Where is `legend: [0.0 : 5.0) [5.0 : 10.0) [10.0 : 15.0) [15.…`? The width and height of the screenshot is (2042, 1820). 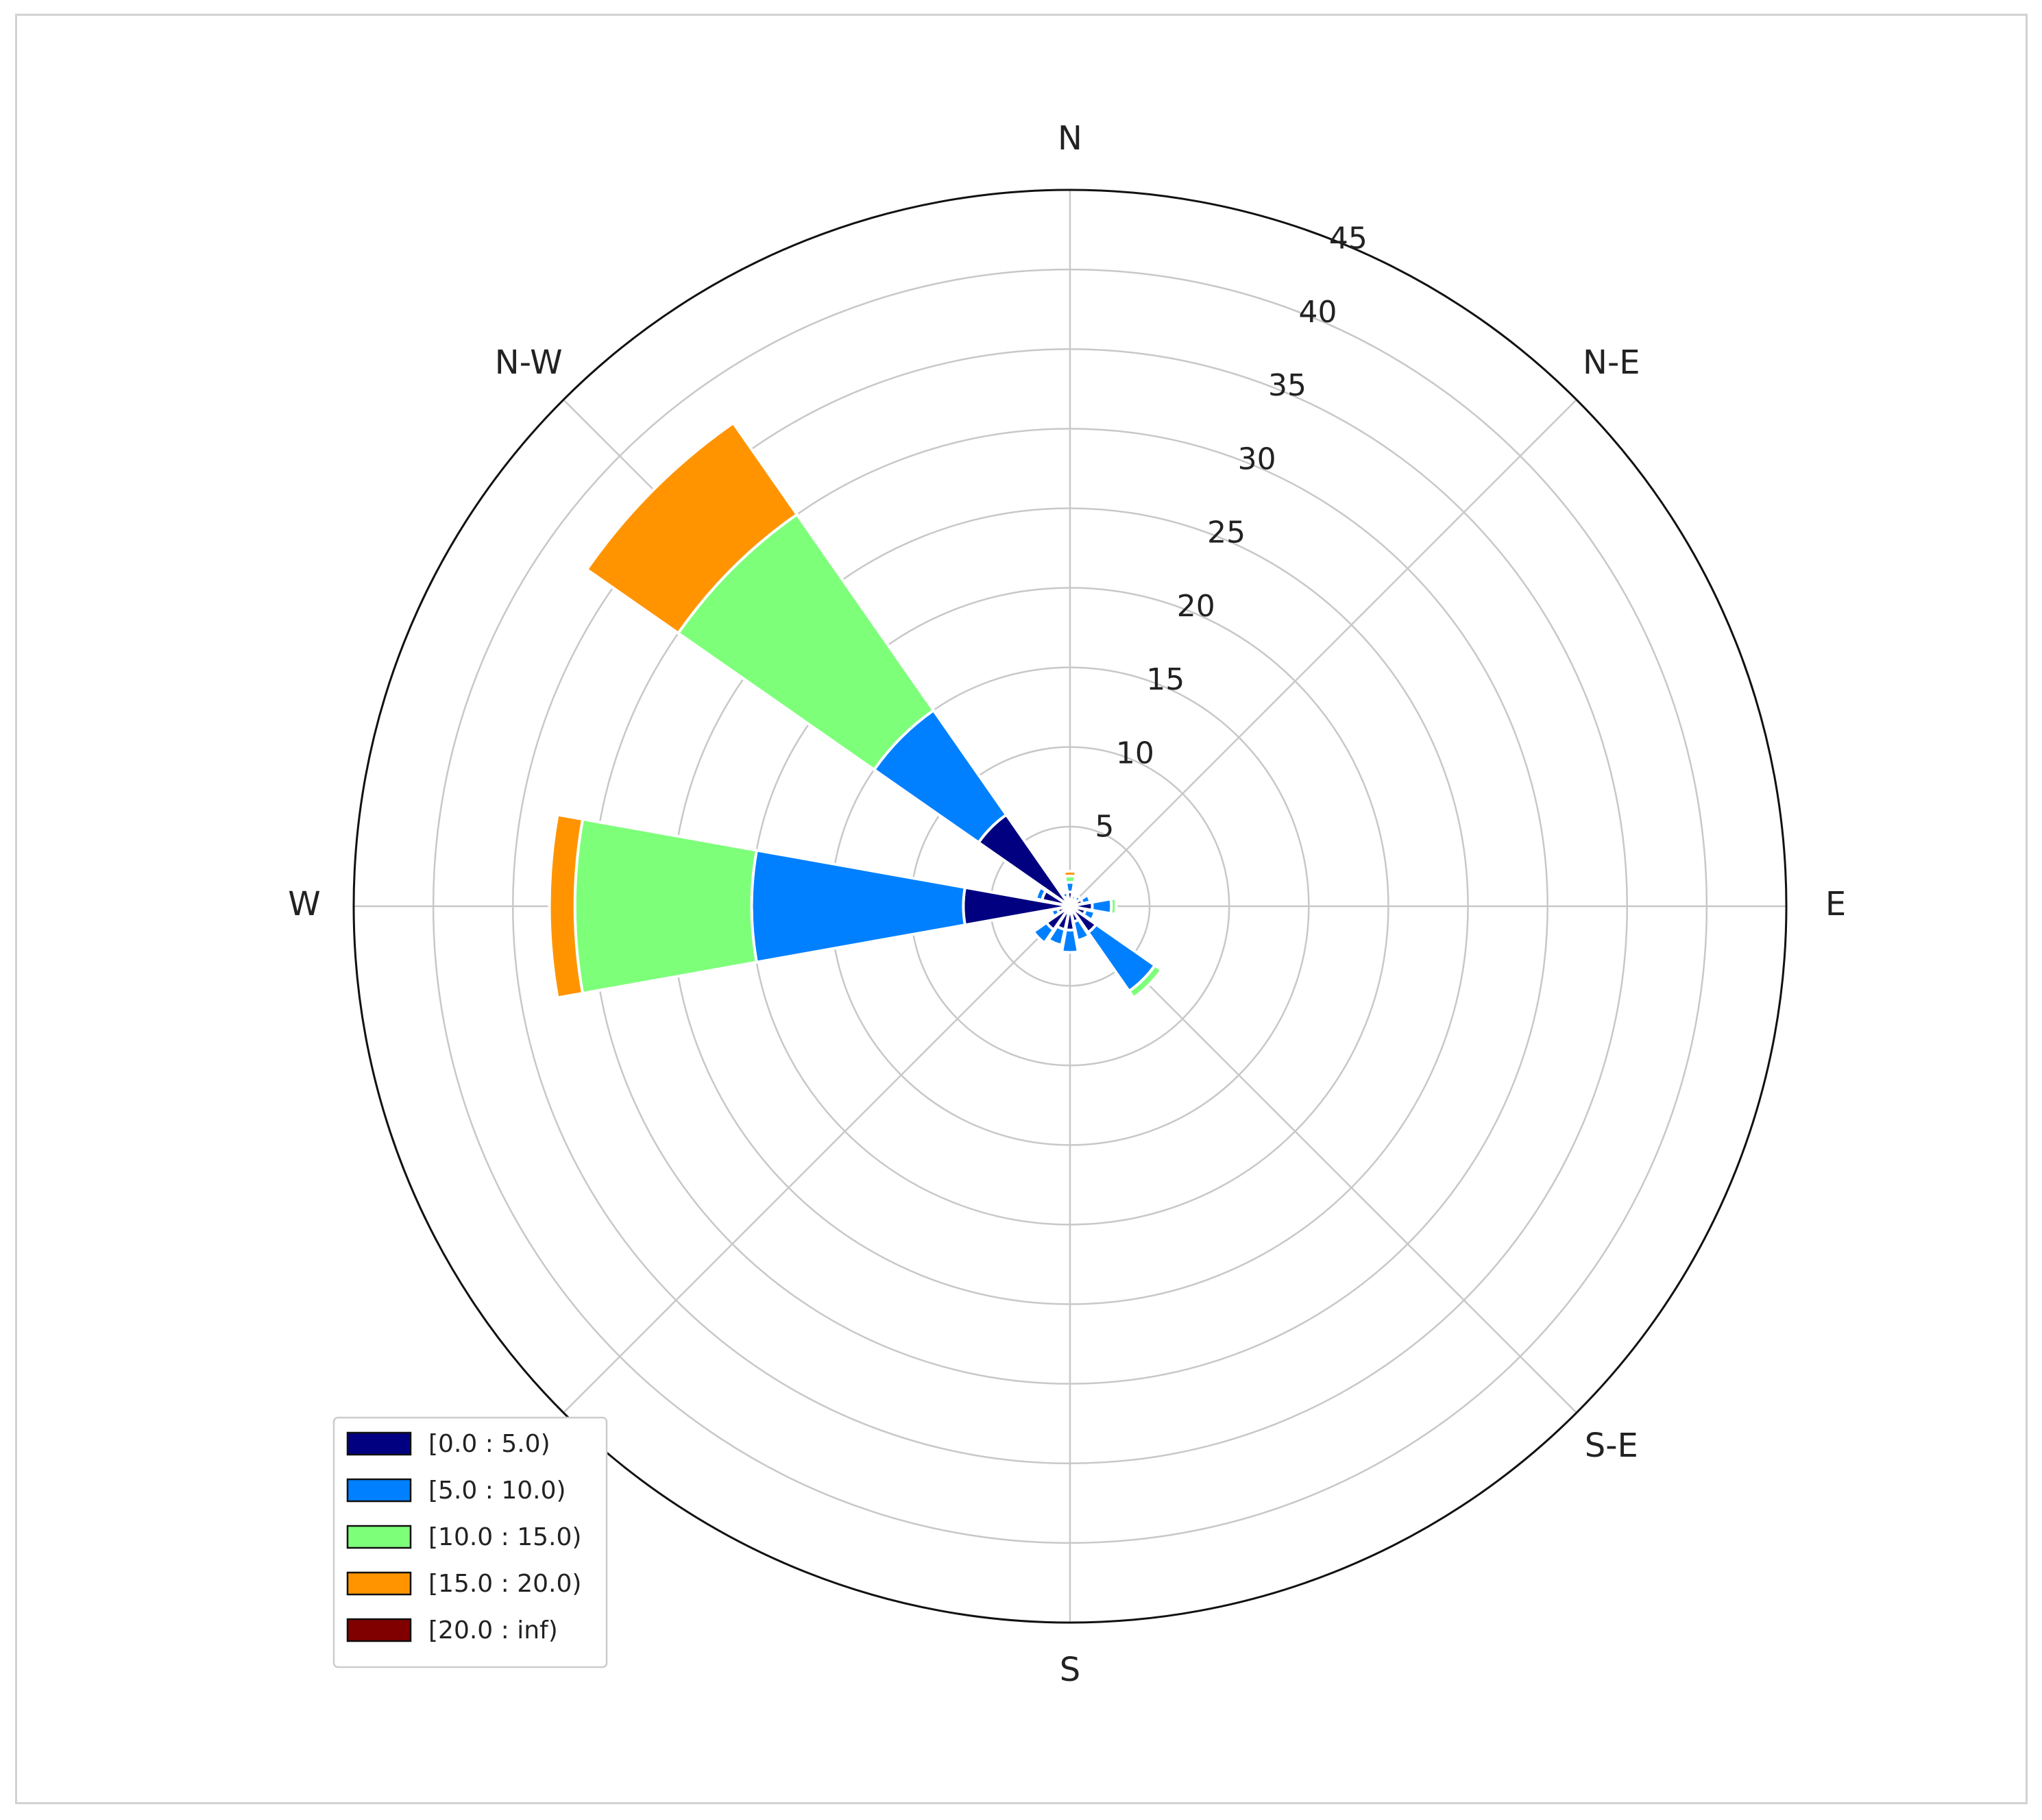 legend: [0.0 : 5.0) [5.0 : 10.0) [10.0 : 15.0) [15.… is located at coordinates (470, 1543).